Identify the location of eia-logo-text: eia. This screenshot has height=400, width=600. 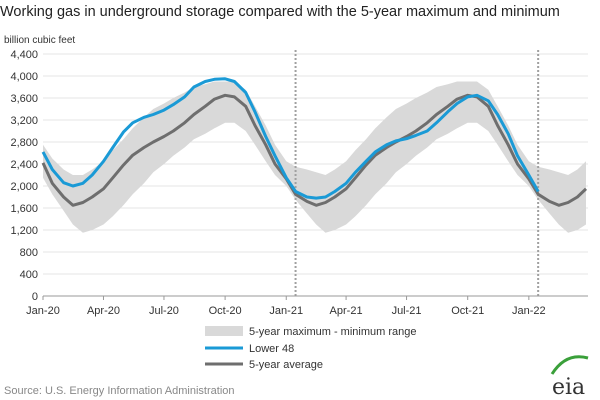
(568, 387).